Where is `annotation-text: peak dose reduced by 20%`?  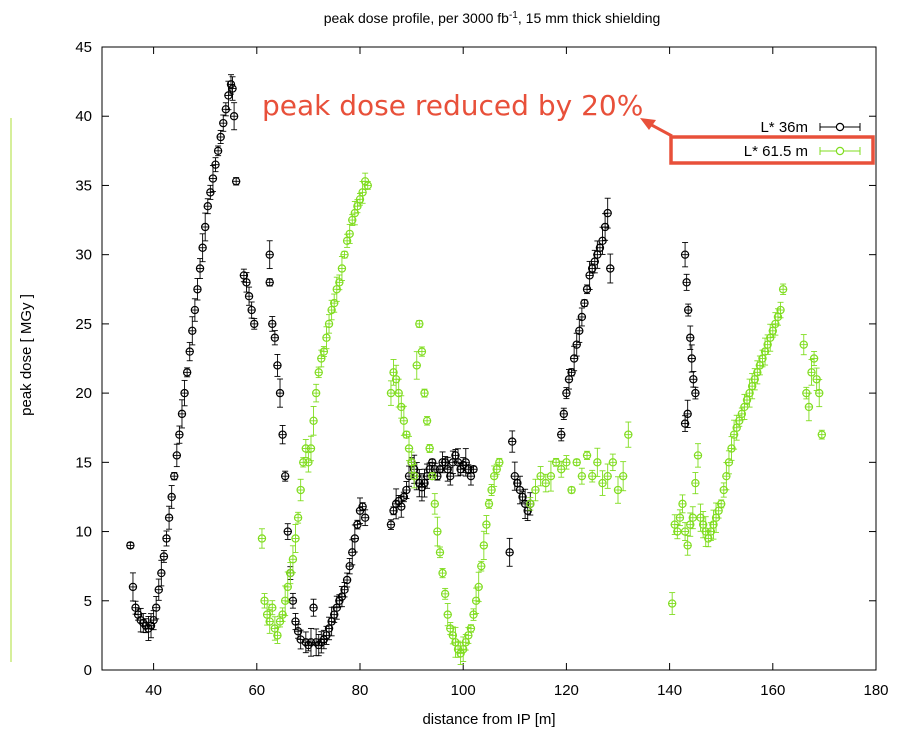 annotation-text: peak dose reduced by 20% is located at coordinates (452, 105).